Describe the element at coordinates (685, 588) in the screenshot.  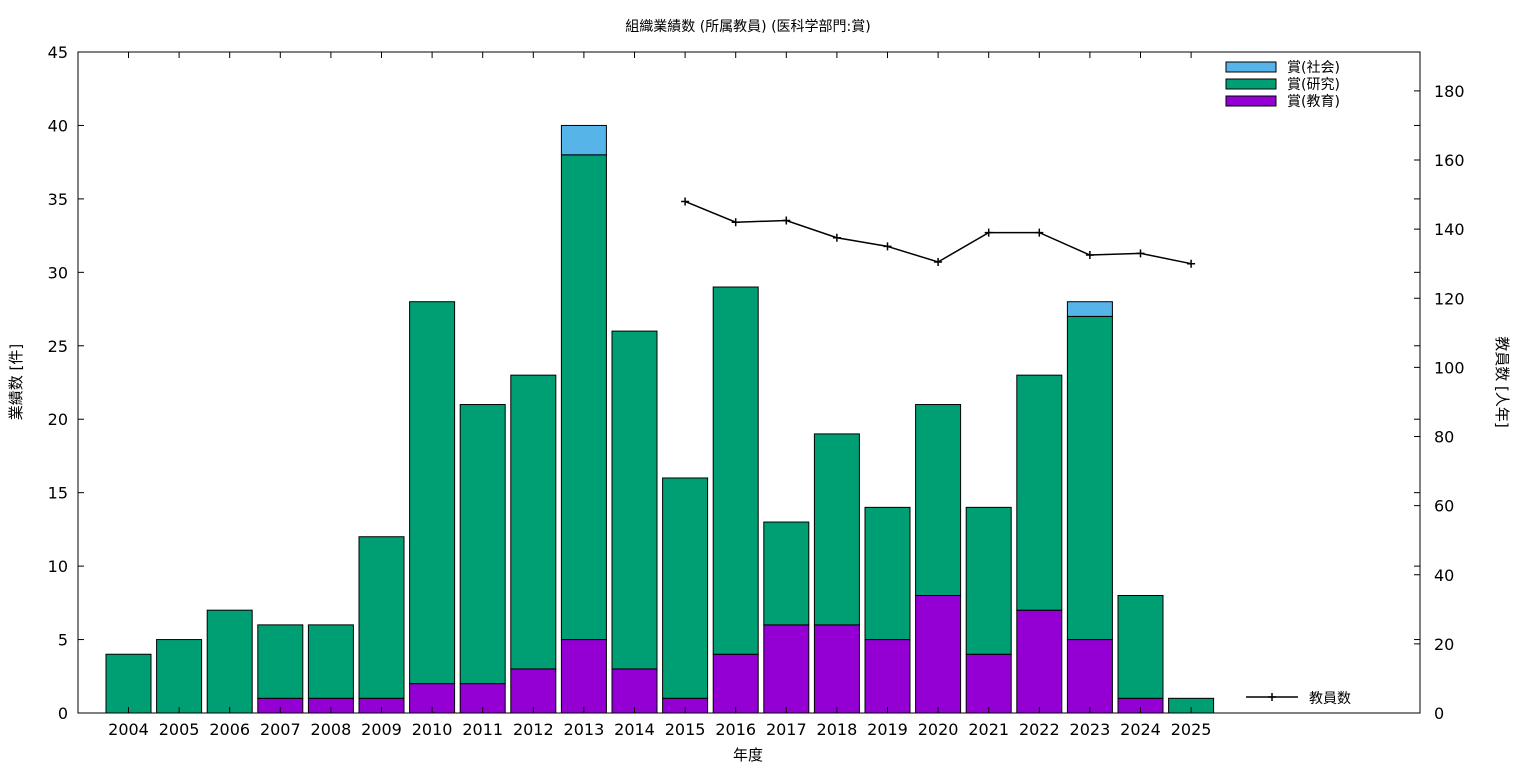
I see `bar-2015` at that location.